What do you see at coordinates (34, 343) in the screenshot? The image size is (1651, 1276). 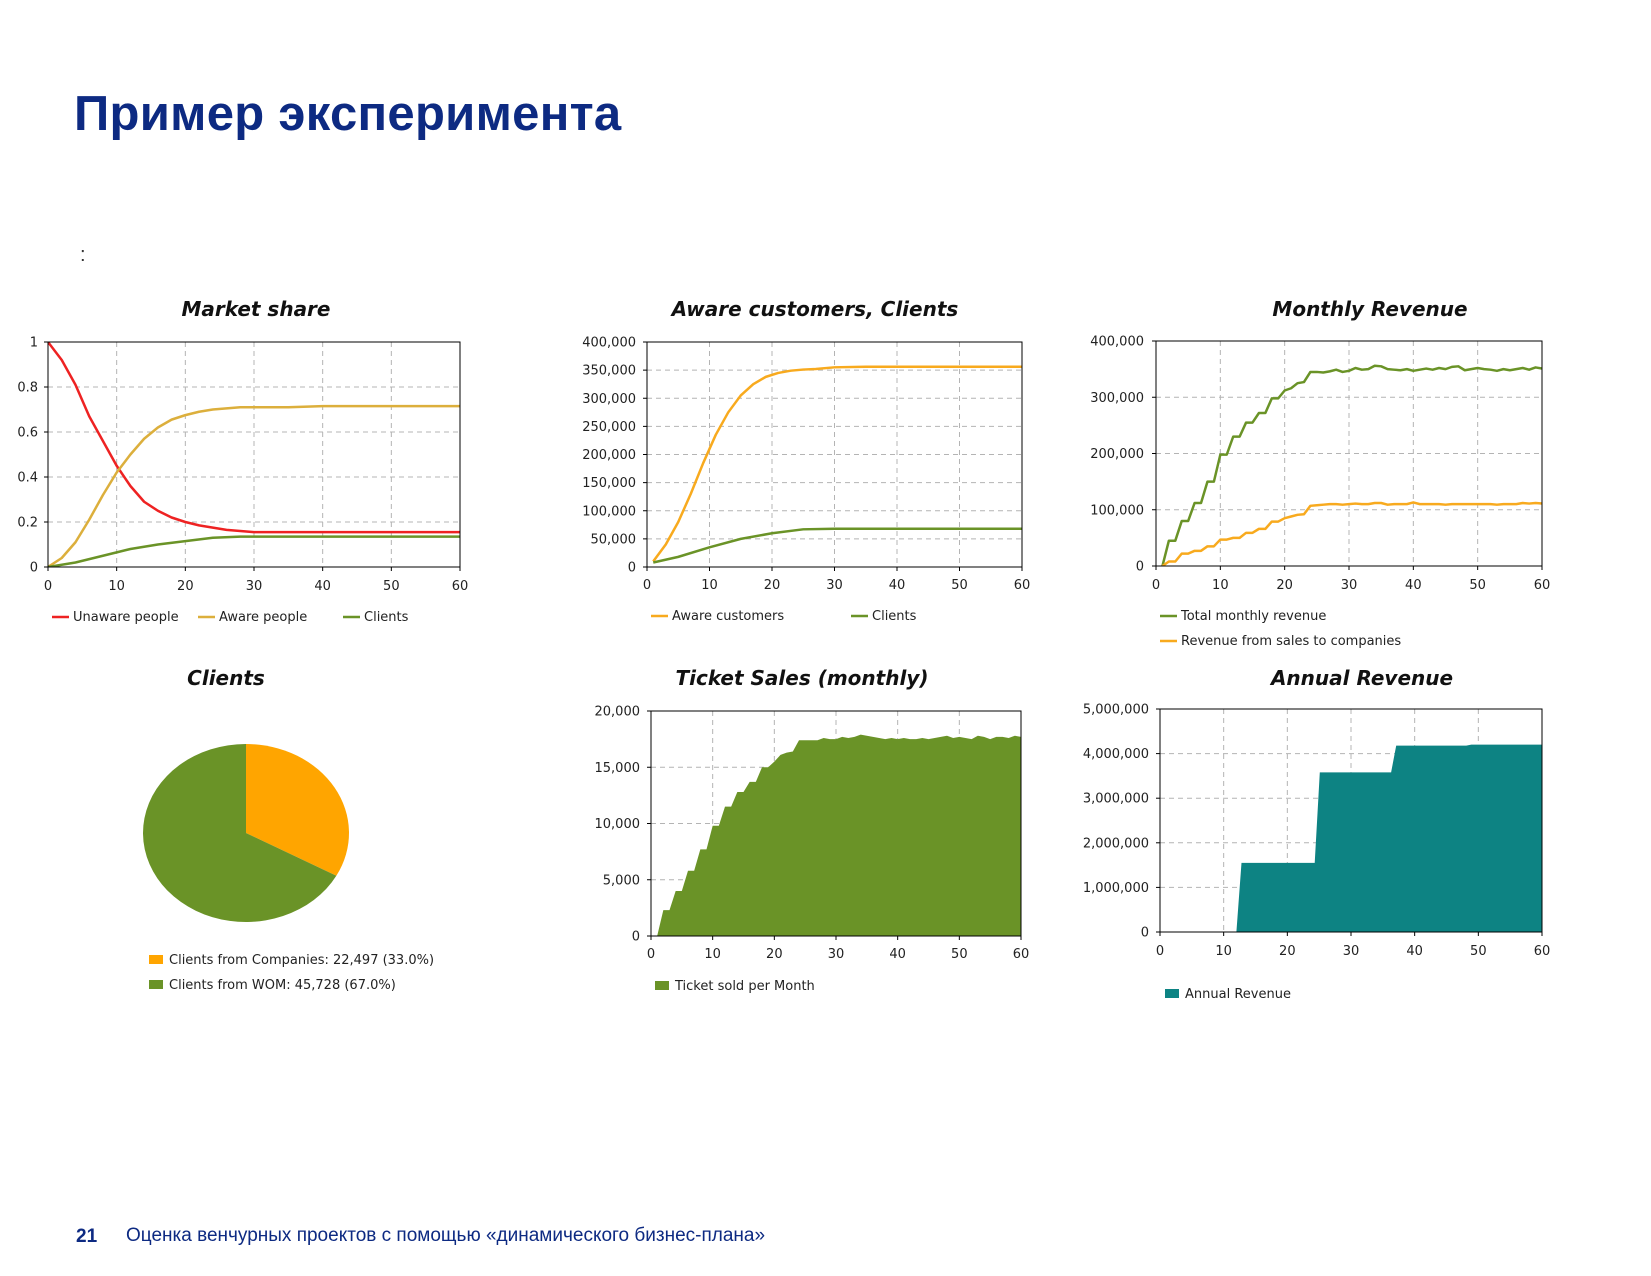 I see `y-tick-label: 1` at bounding box center [34, 343].